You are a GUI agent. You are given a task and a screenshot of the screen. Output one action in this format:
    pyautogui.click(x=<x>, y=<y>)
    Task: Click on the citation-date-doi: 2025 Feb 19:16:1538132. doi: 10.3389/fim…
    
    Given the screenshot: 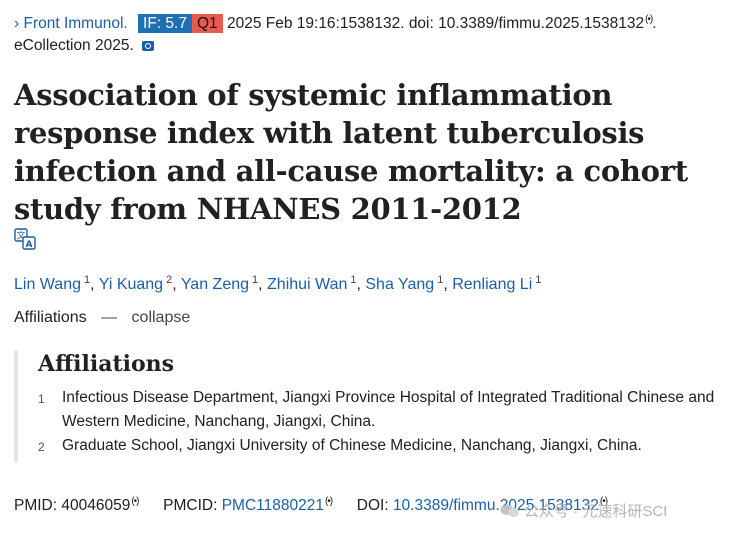 What is the action you would take?
    pyautogui.click(x=433, y=24)
    